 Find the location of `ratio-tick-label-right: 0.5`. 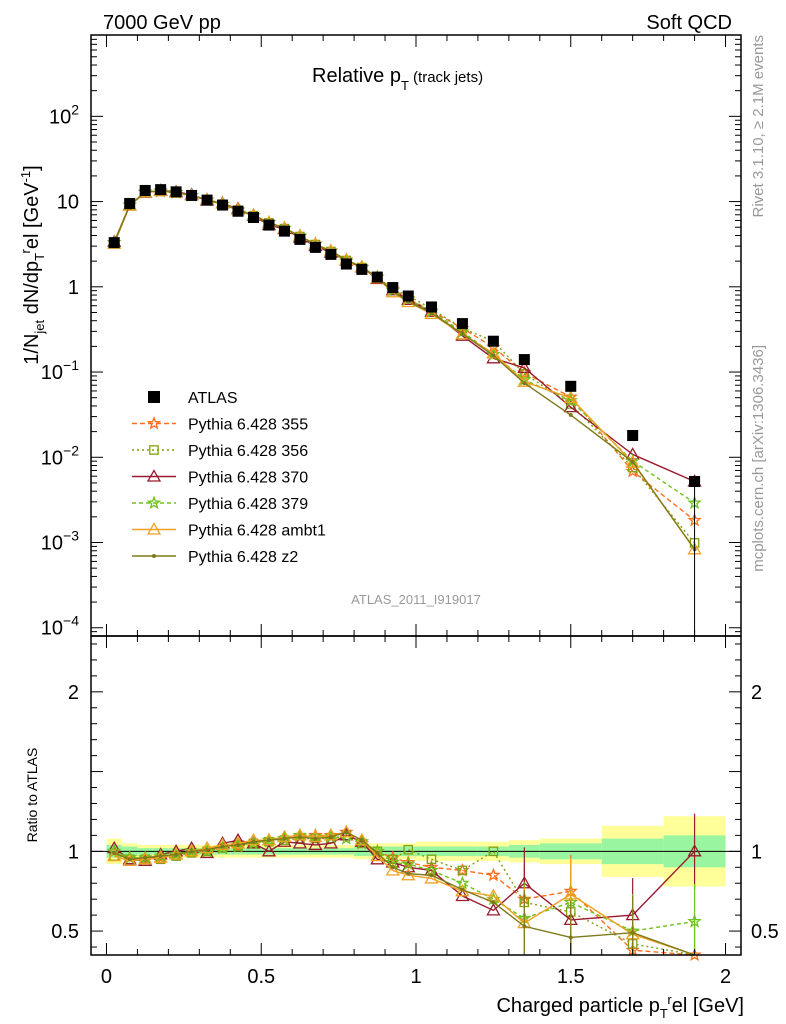

ratio-tick-label-right: 0.5 is located at coordinates (765, 932).